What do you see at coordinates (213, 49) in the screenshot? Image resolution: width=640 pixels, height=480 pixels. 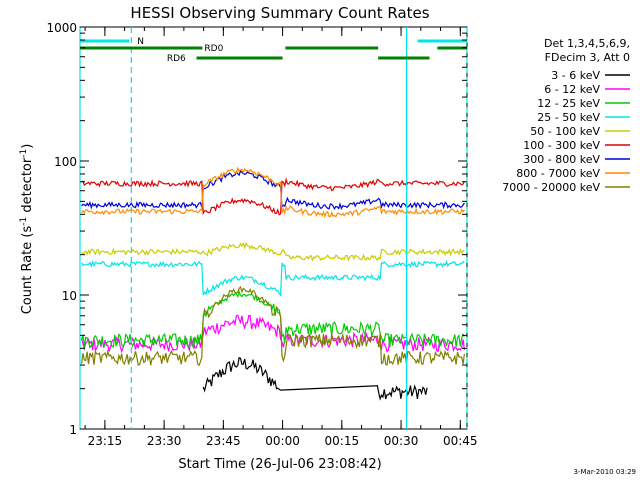 I see `rd0-flag-label: RD0` at bounding box center [213, 49].